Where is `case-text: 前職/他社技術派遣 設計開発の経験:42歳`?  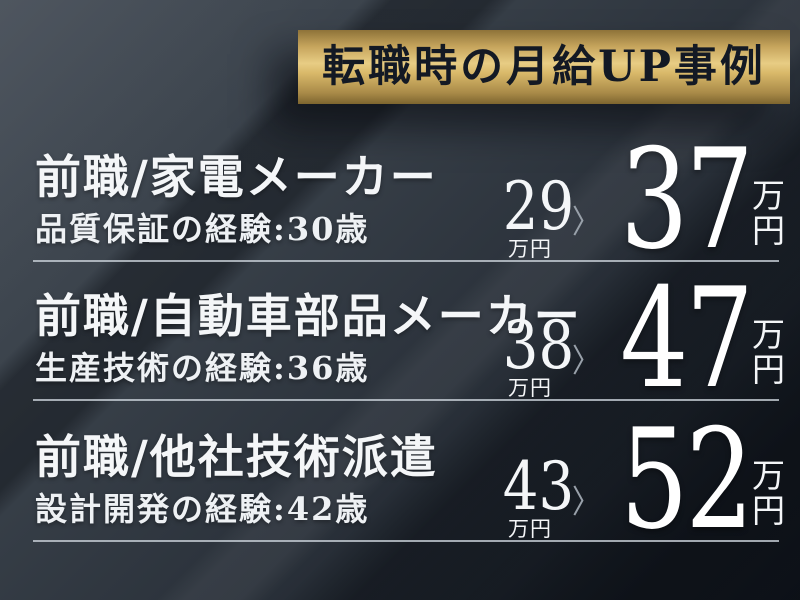
case-text: 前職/他社技術派遣 設計開発の経験:42歳 is located at coordinates (236, 479).